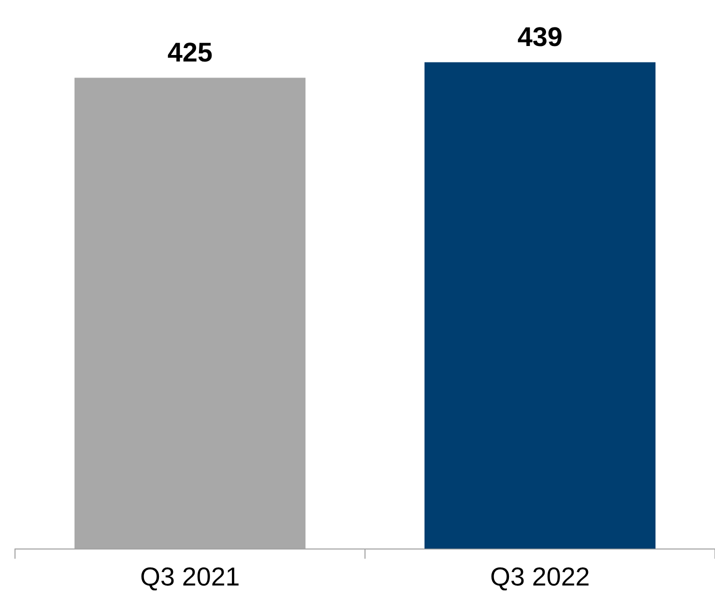 This screenshot has height=598, width=715. Describe the element at coordinates (540, 577) in the screenshot. I see `x-tick-label: Q3 2022` at that location.